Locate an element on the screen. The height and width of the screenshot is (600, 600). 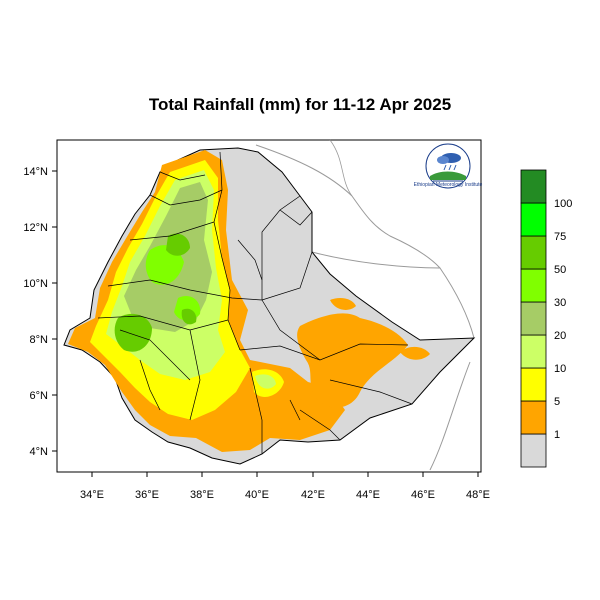
meteorology-logo-icon: Ethiopian Meteorology Institute is located at coordinates (448, 166).